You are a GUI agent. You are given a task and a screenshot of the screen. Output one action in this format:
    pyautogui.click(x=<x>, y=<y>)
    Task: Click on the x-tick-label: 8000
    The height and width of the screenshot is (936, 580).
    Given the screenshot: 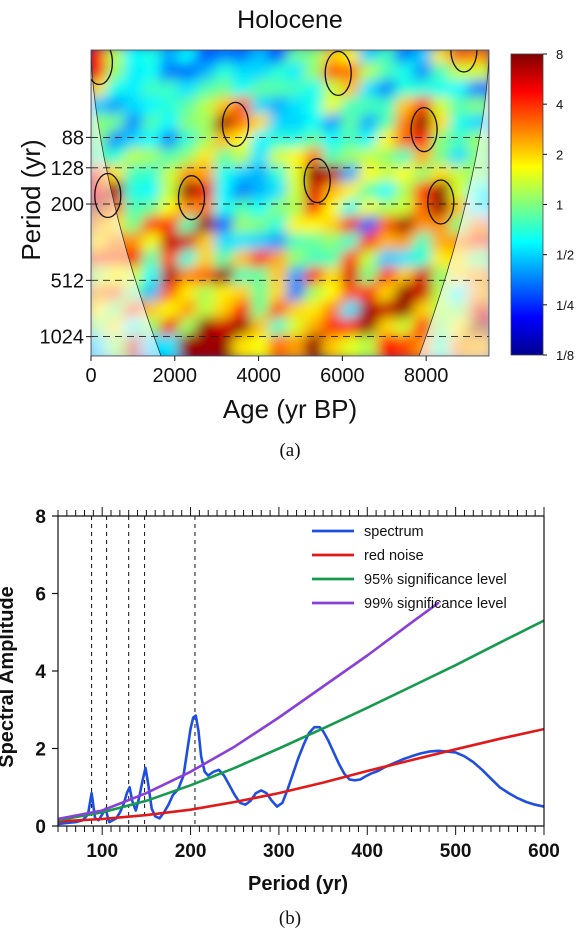 What is the action you would take?
    pyautogui.click(x=426, y=376)
    